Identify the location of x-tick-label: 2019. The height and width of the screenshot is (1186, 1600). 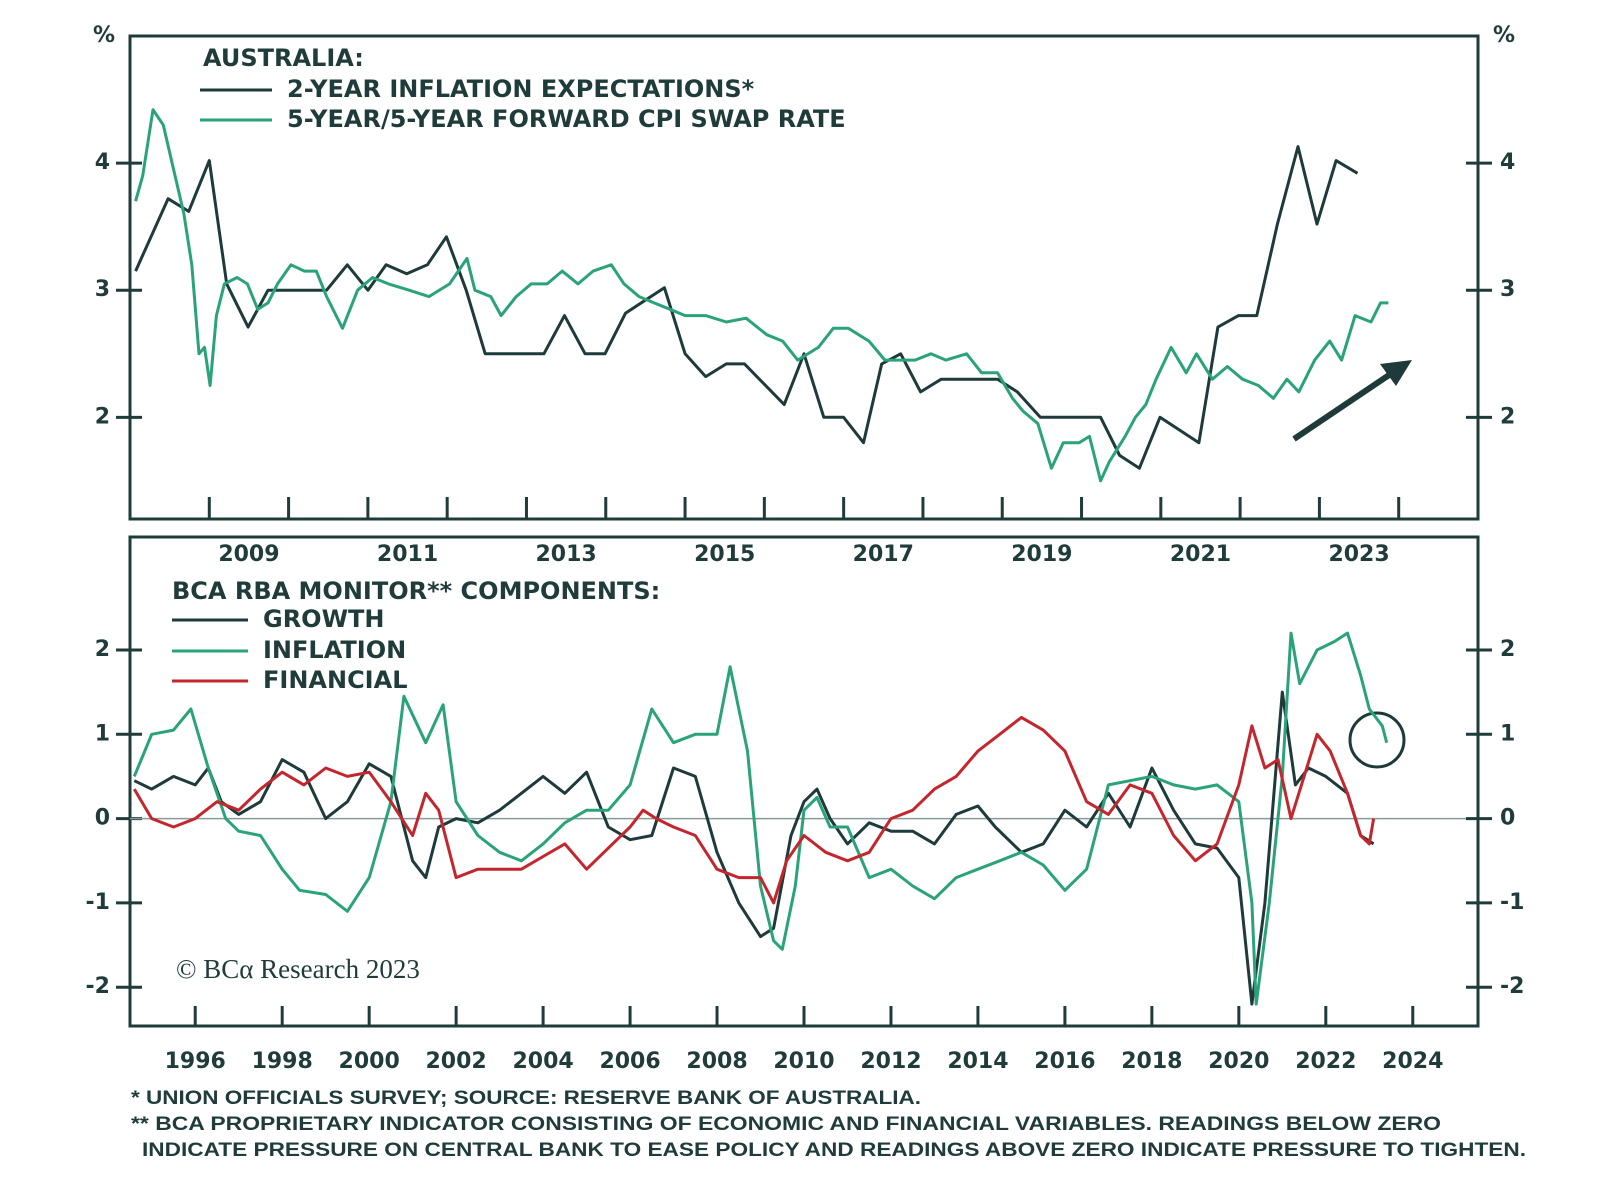
(1041, 554).